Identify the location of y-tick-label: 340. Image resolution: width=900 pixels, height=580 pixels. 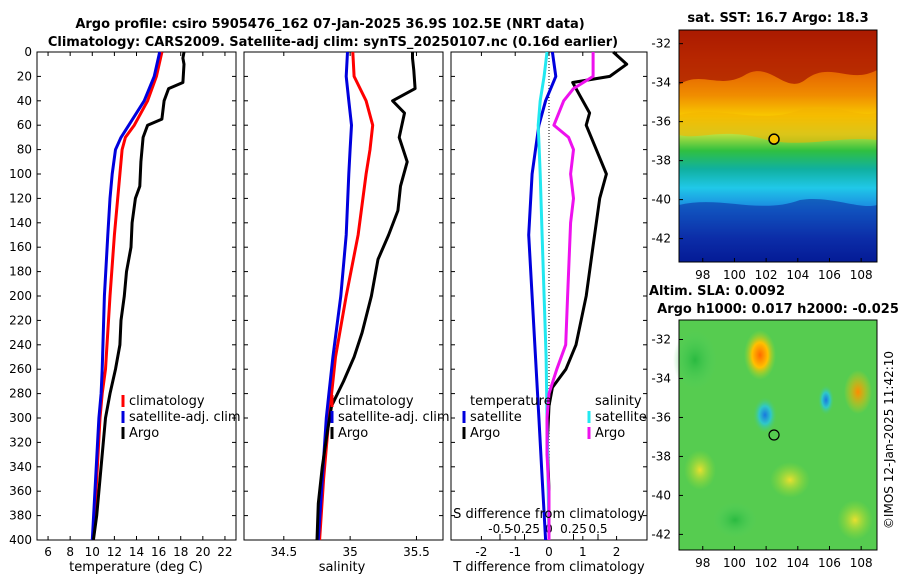
(20, 467).